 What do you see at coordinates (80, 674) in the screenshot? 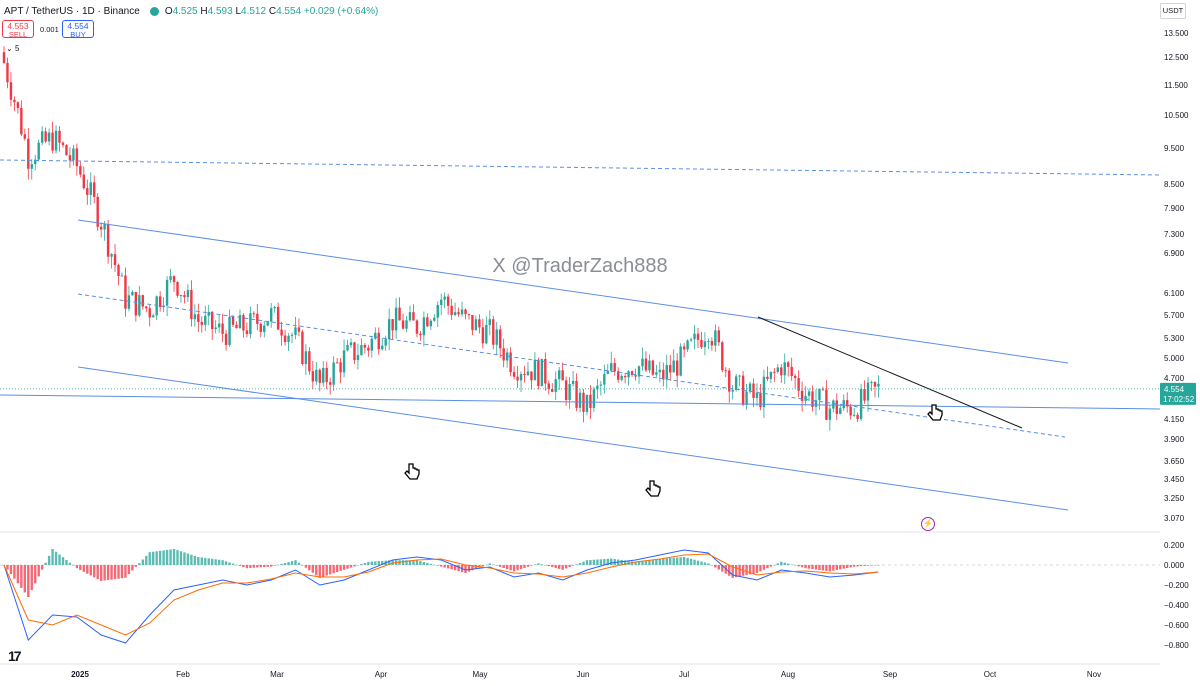
I see `time-tick: 2025` at bounding box center [80, 674].